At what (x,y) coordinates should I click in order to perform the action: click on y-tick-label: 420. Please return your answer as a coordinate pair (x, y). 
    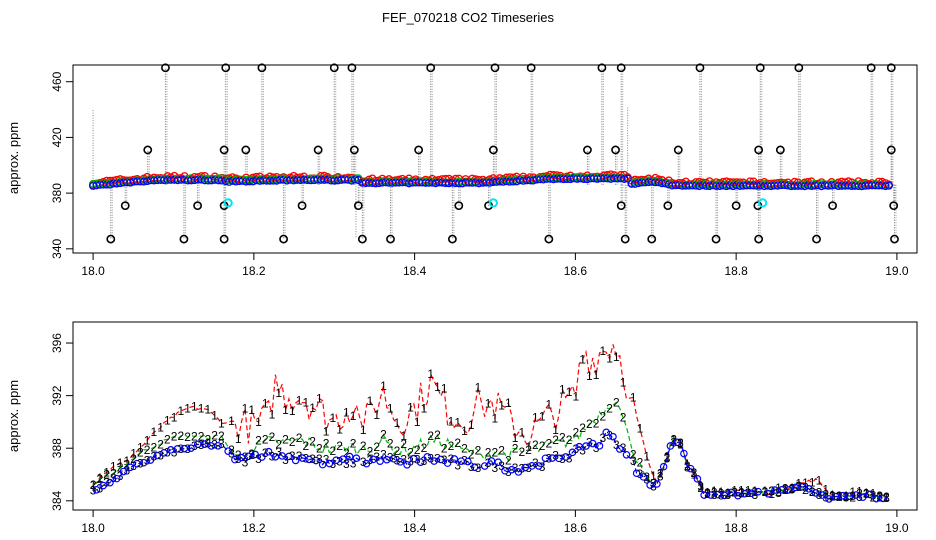
    Looking at the image, I should click on (57, 137).